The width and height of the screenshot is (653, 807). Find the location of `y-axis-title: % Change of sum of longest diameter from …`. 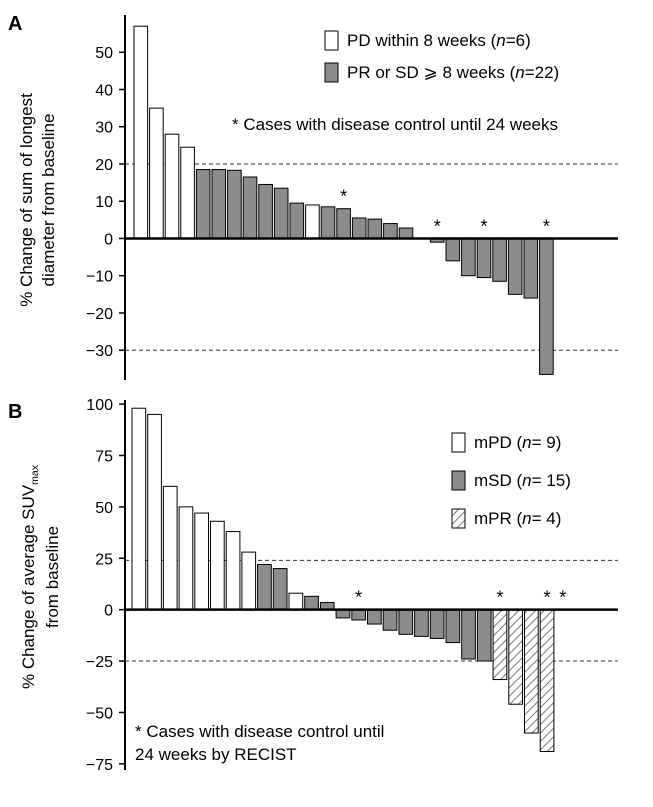

y-axis-title: % Change of sum of longest diameter from … is located at coordinates (37, 200).